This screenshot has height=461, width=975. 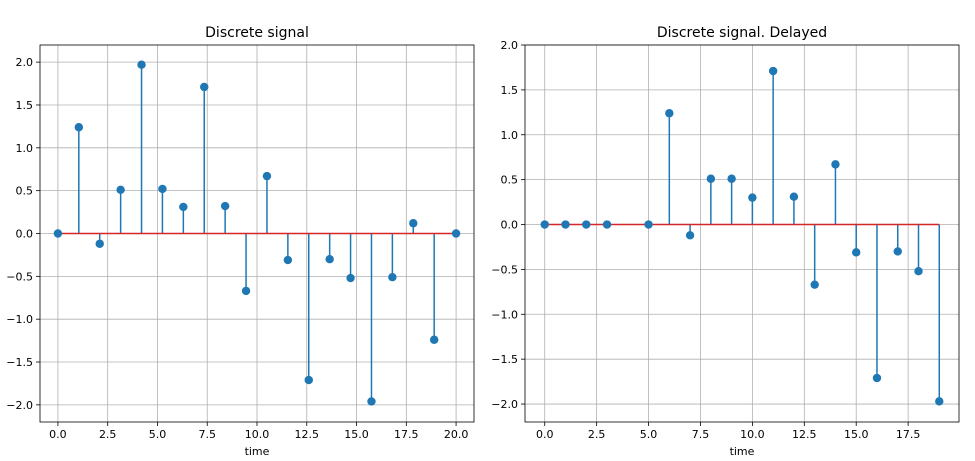 What do you see at coordinates (257, 33) in the screenshot?
I see `chart-title: Discrete signal` at bounding box center [257, 33].